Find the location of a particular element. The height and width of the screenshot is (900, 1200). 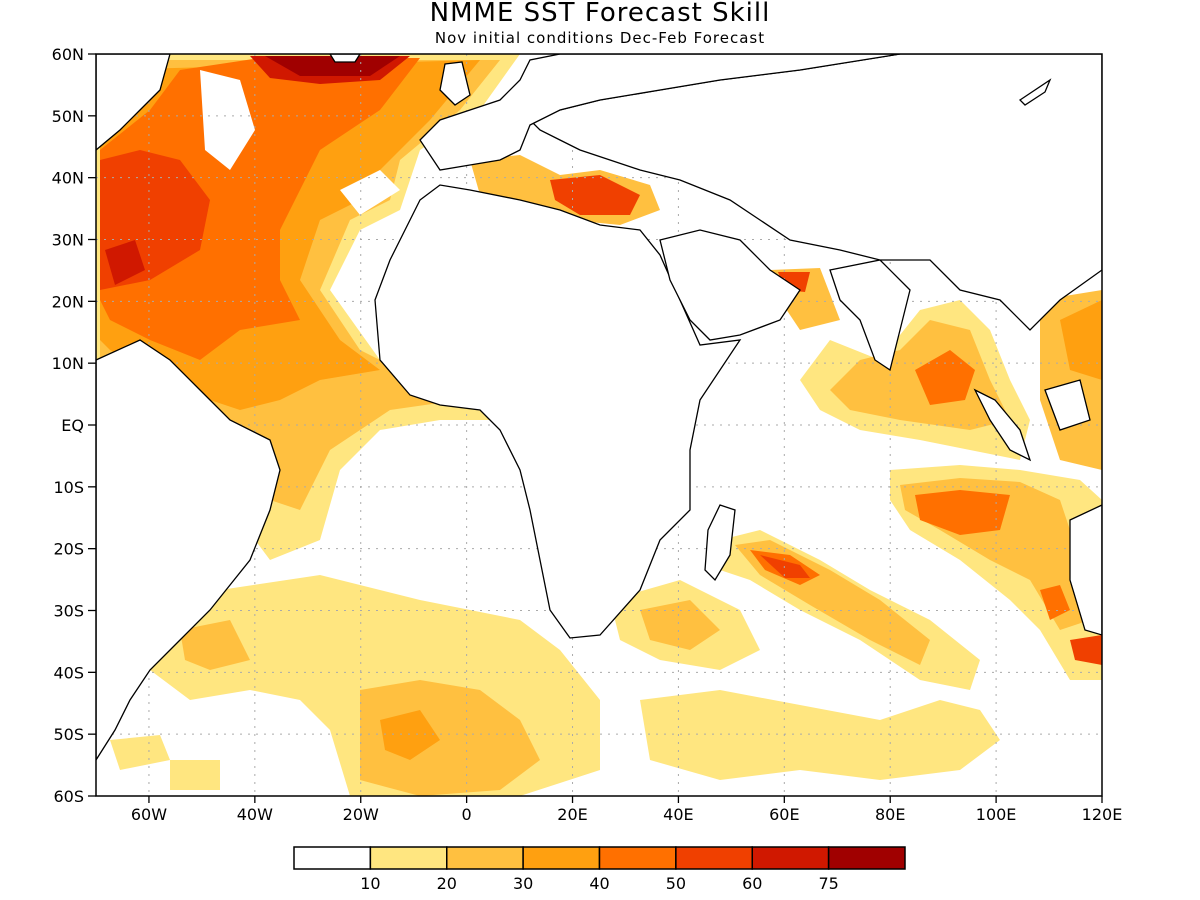

lat-tick-label: 30S is located at coordinates (68, 611).